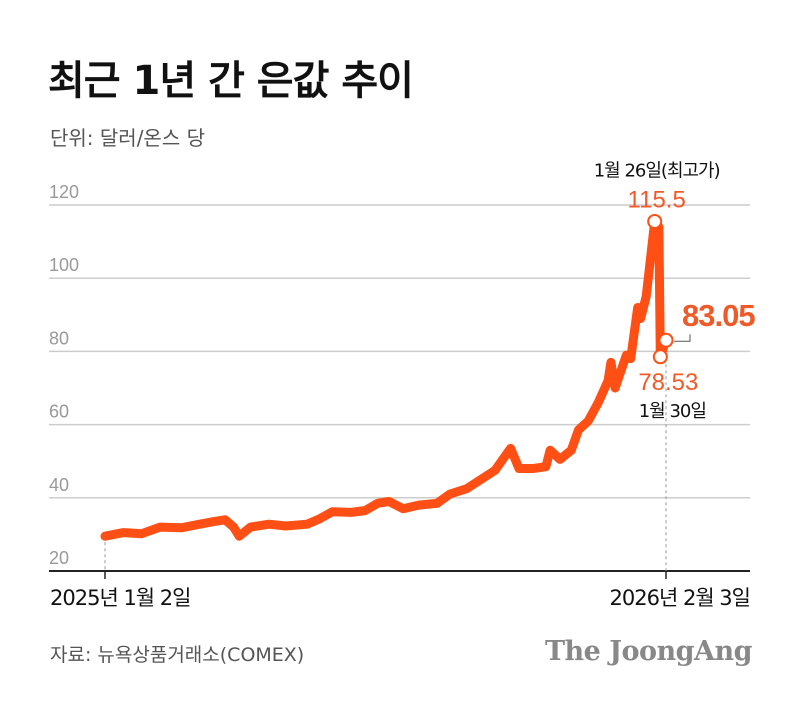 The height and width of the screenshot is (703, 800). I want to click on chart-title: 최근 1년 간 은값 추이, so click(231, 81).